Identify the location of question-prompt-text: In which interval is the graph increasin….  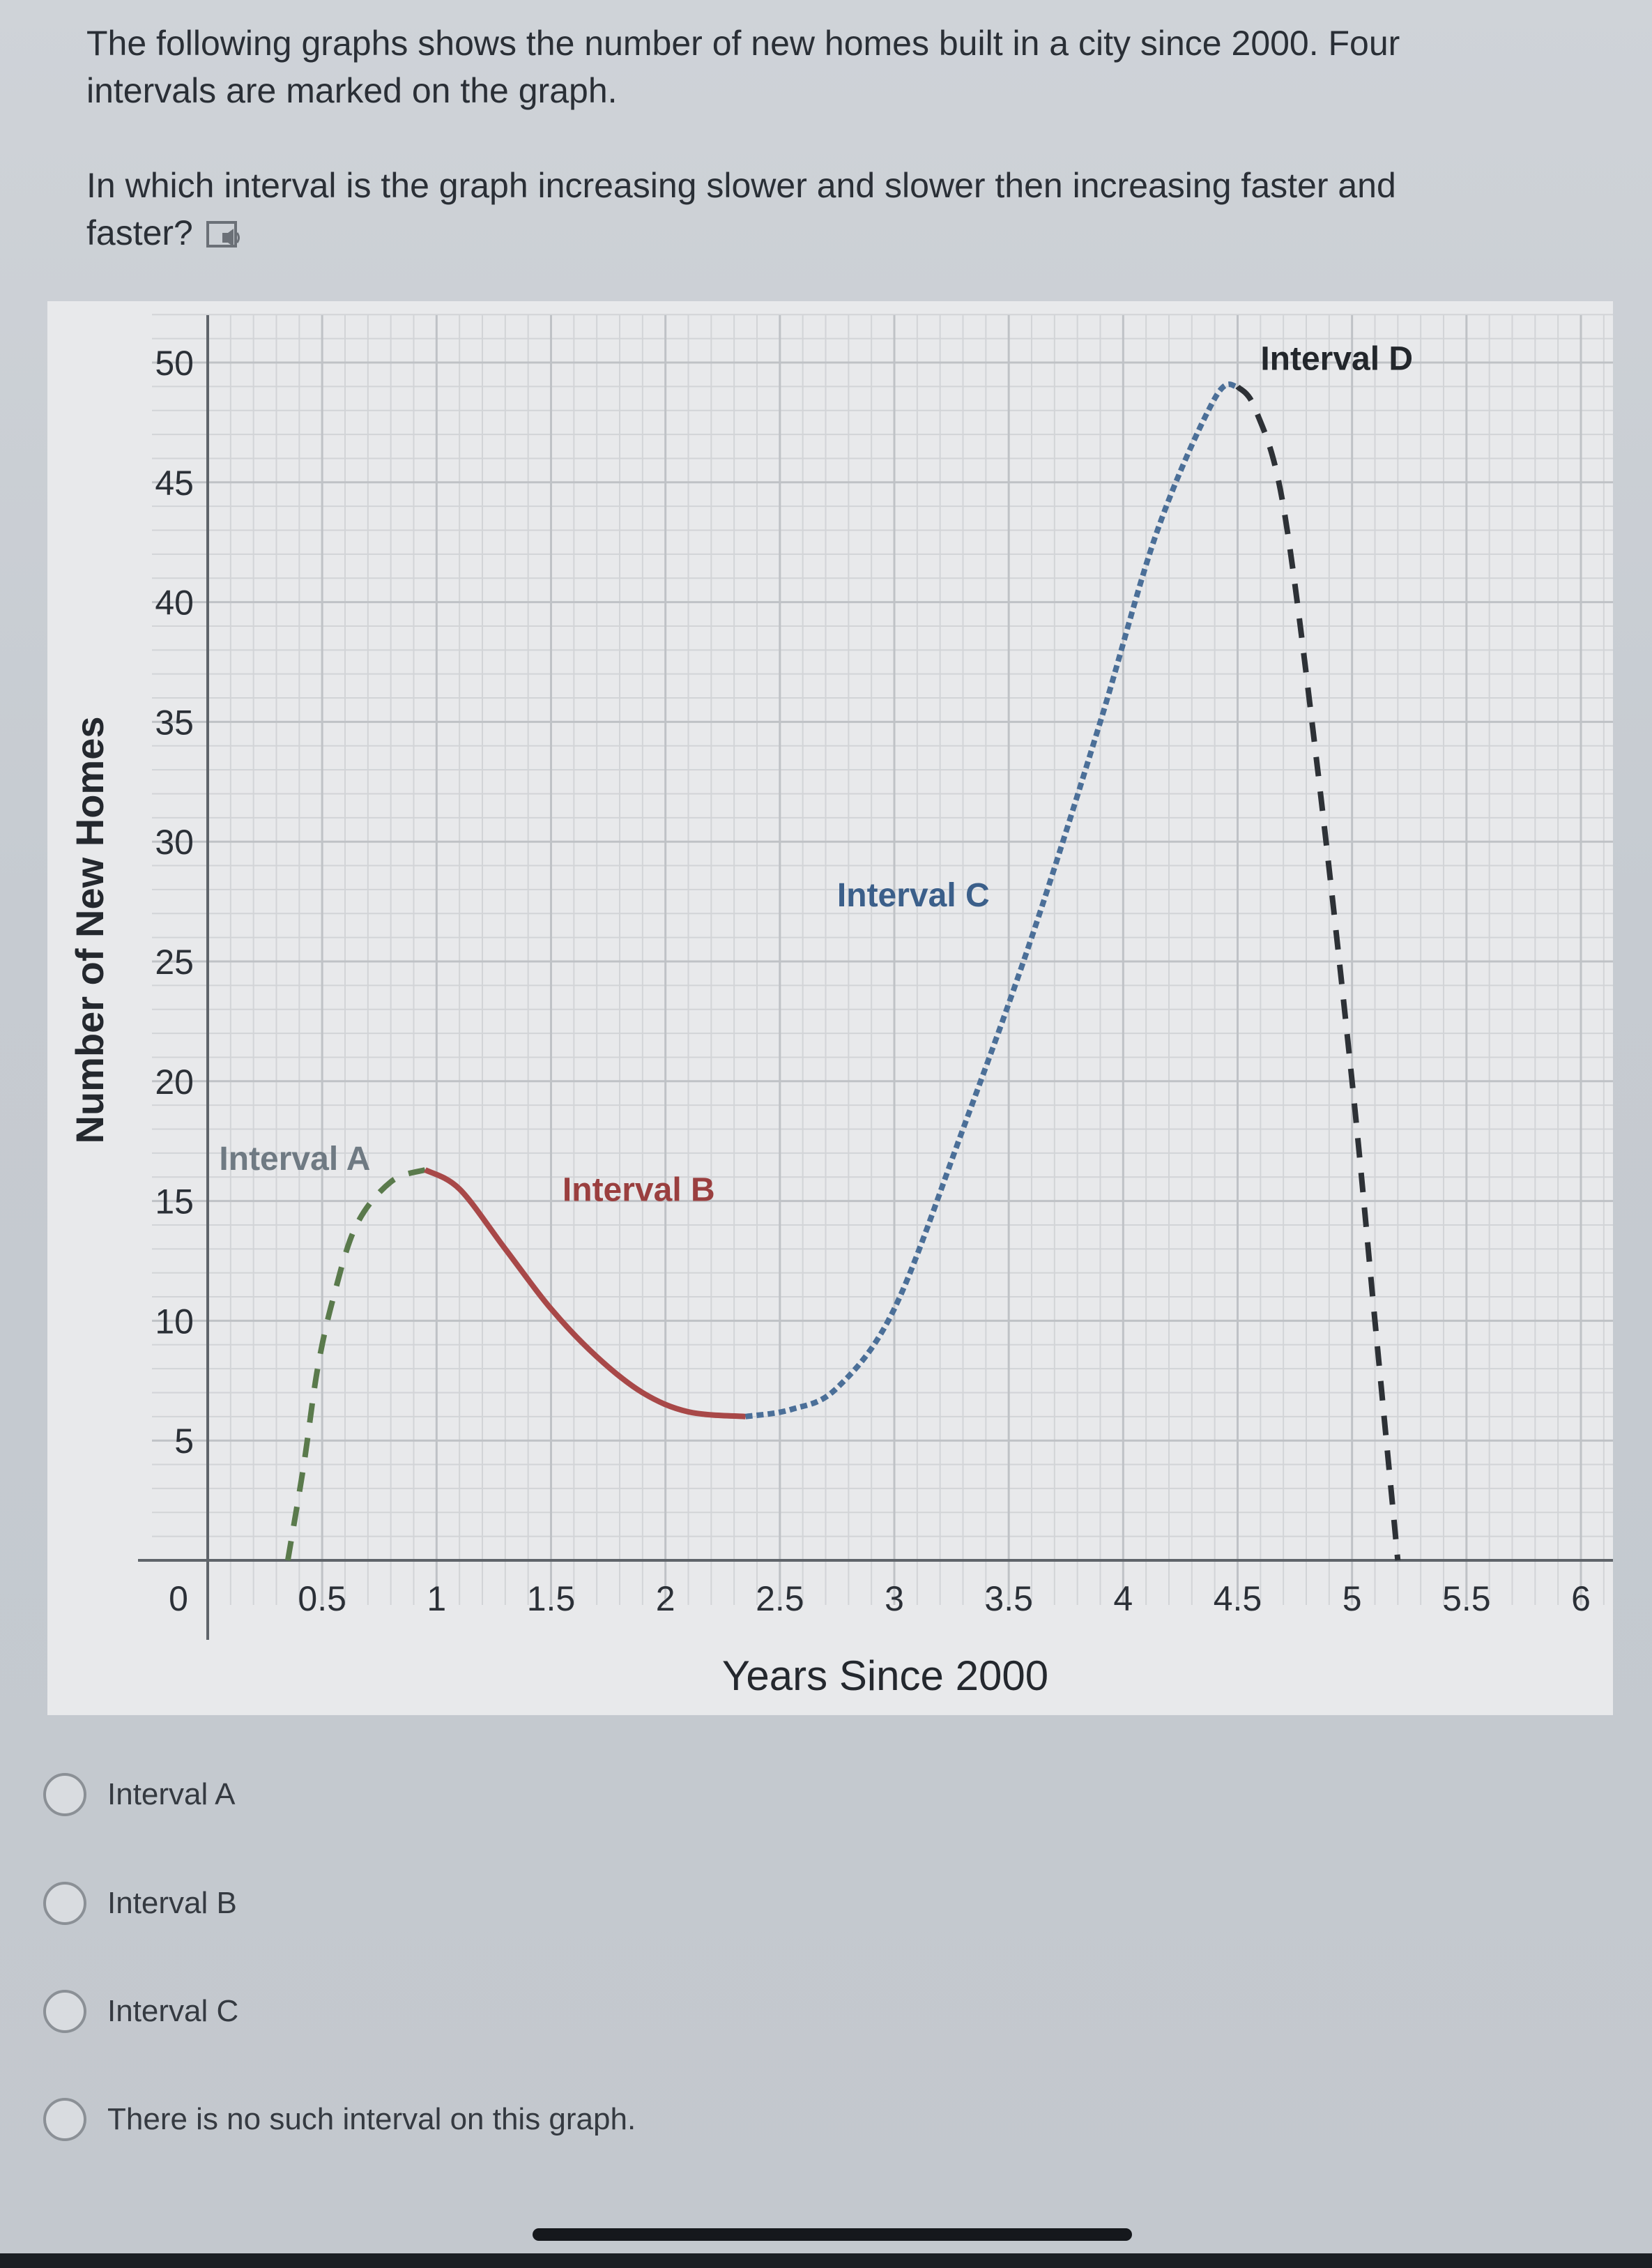
(741, 209).